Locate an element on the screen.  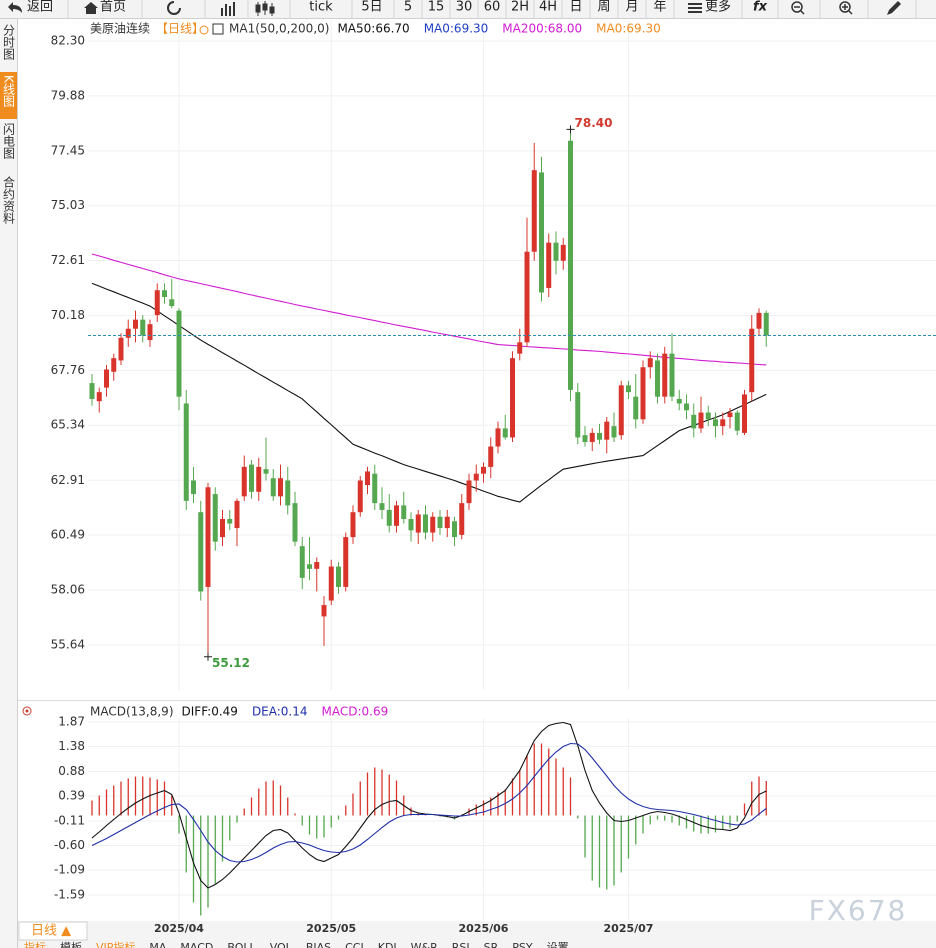
x-tick-label: 2025/07 is located at coordinates (629, 928).